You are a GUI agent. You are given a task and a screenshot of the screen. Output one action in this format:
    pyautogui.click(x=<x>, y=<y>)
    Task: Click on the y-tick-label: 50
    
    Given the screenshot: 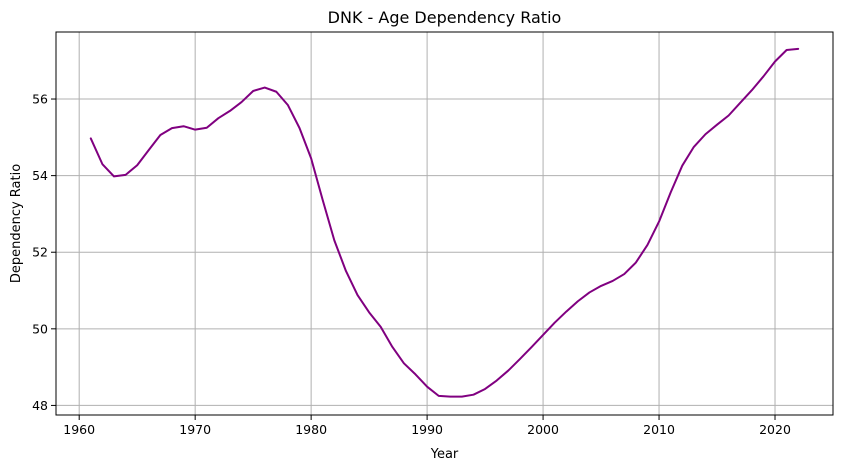 What is the action you would take?
    pyautogui.click(x=40, y=328)
    